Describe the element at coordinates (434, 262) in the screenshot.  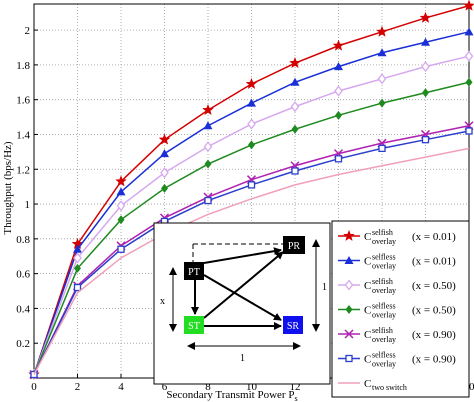
I see `legend-parameter: (x = 0.01)` at that location.